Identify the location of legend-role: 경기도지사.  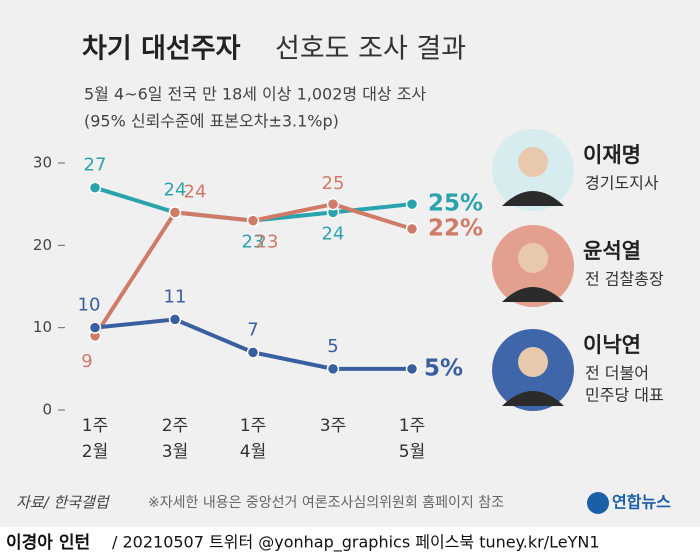
(622, 183).